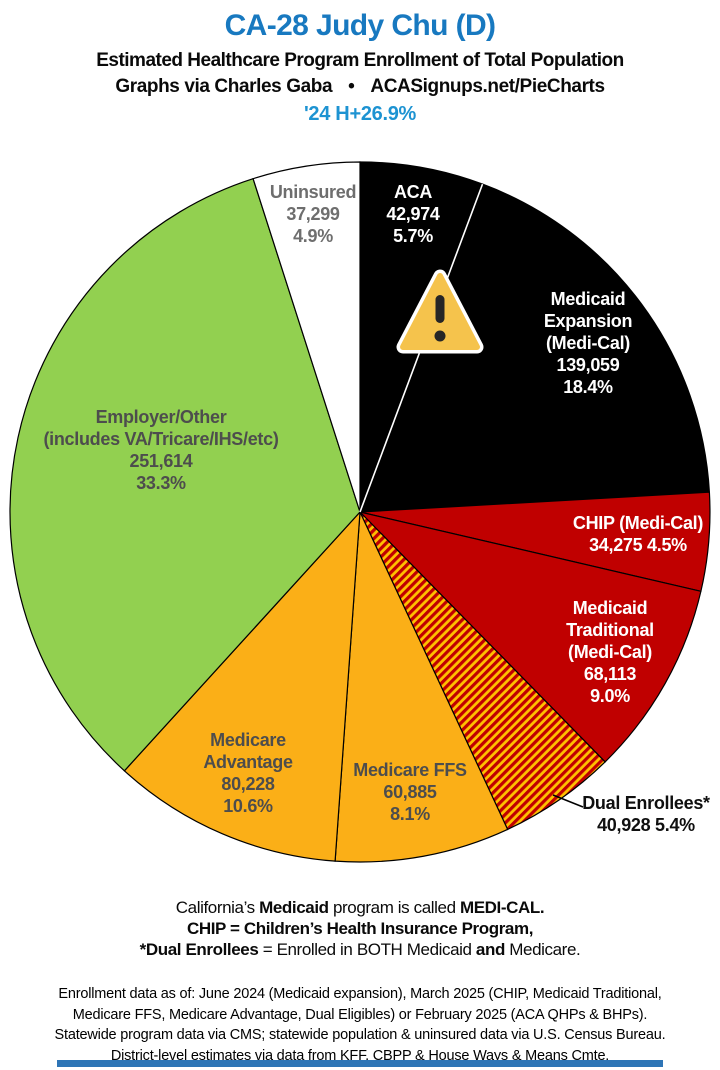 This screenshot has width=720, height=1070. What do you see at coordinates (224, 86) in the screenshot?
I see `credit-author: Graphs via Charles Gaba` at bounding box center [224, 86].